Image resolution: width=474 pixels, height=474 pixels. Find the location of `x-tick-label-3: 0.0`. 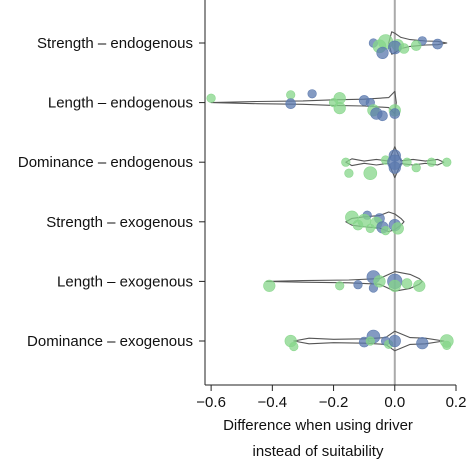

x-tick-label-3: 0.0 is located at coordinates (394, 402).